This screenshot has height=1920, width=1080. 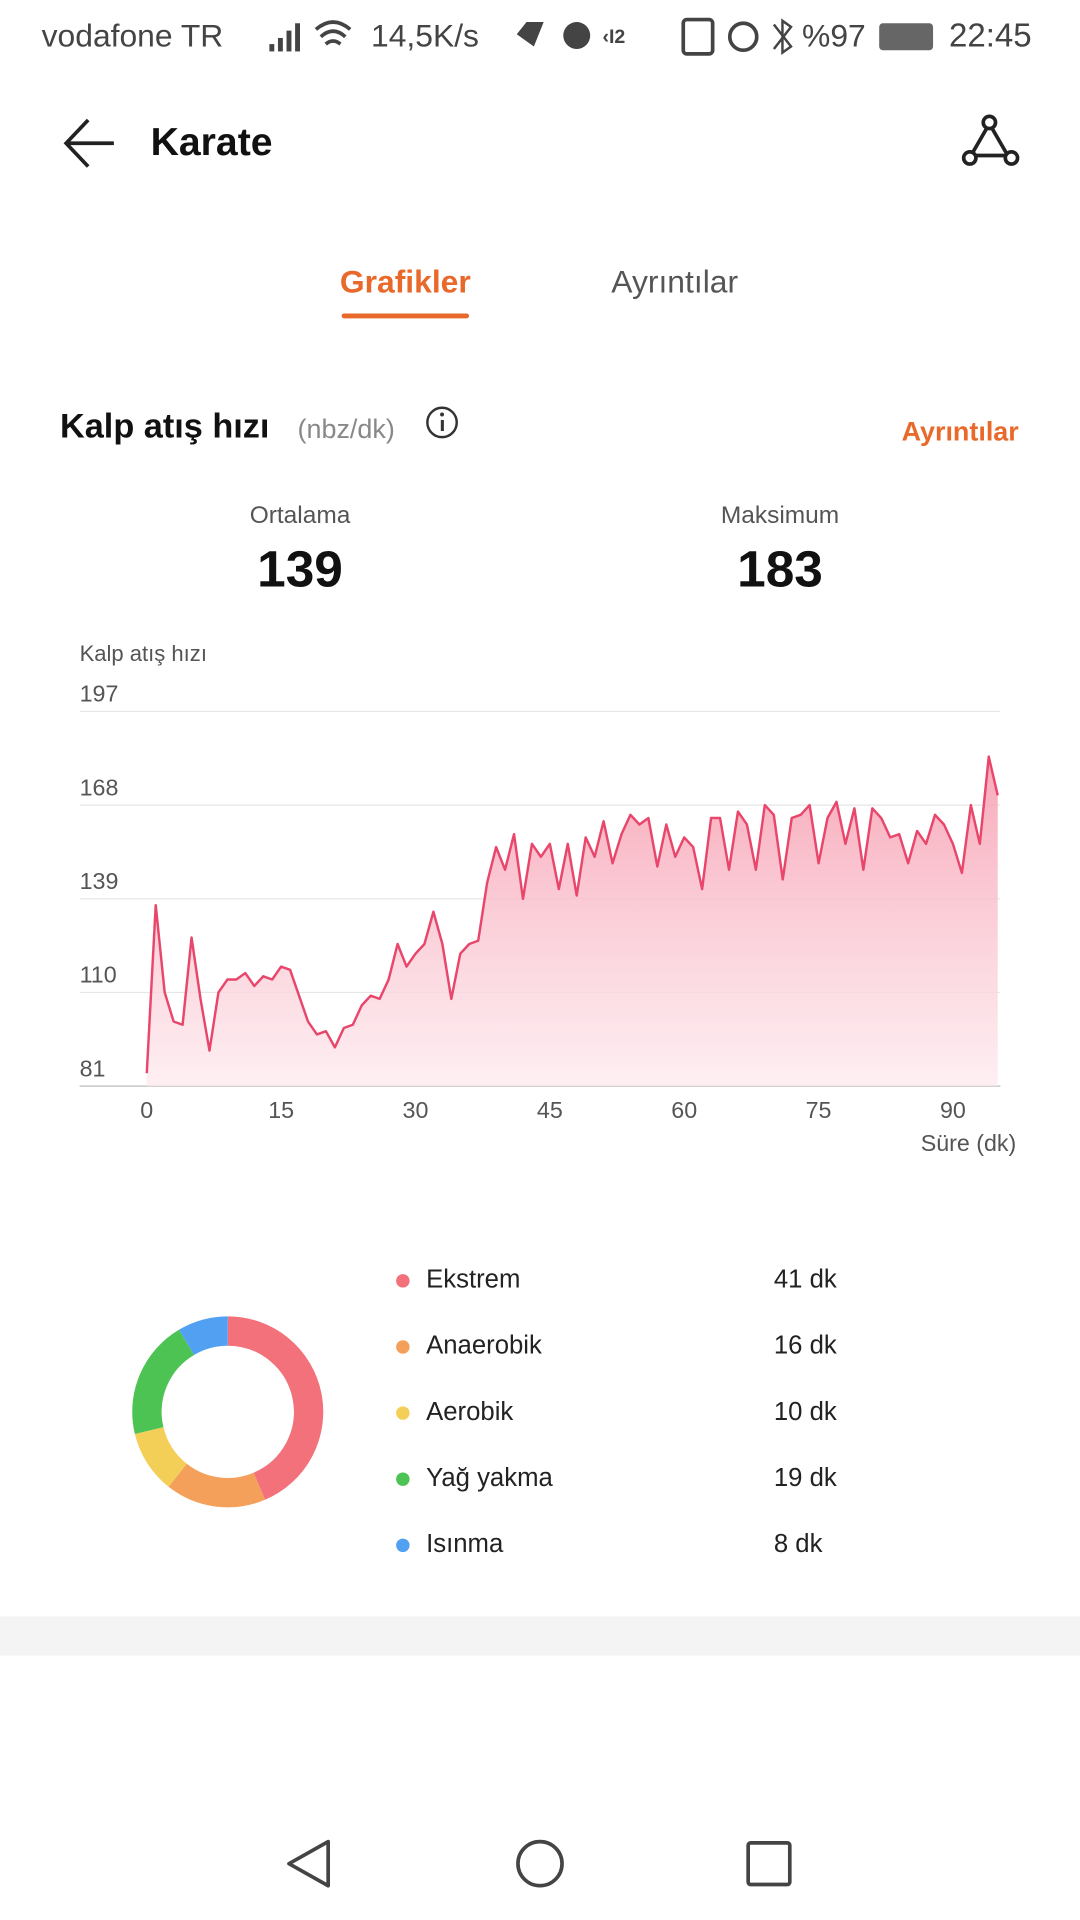 I want to click on tab-indicator, so click(x=405, y=316).